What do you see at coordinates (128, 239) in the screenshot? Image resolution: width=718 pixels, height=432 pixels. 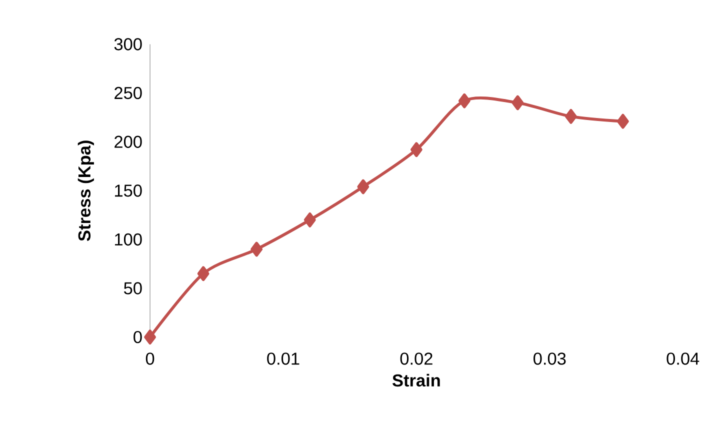 I see `y-tick-label: 100` at bounding box center [128, 239].